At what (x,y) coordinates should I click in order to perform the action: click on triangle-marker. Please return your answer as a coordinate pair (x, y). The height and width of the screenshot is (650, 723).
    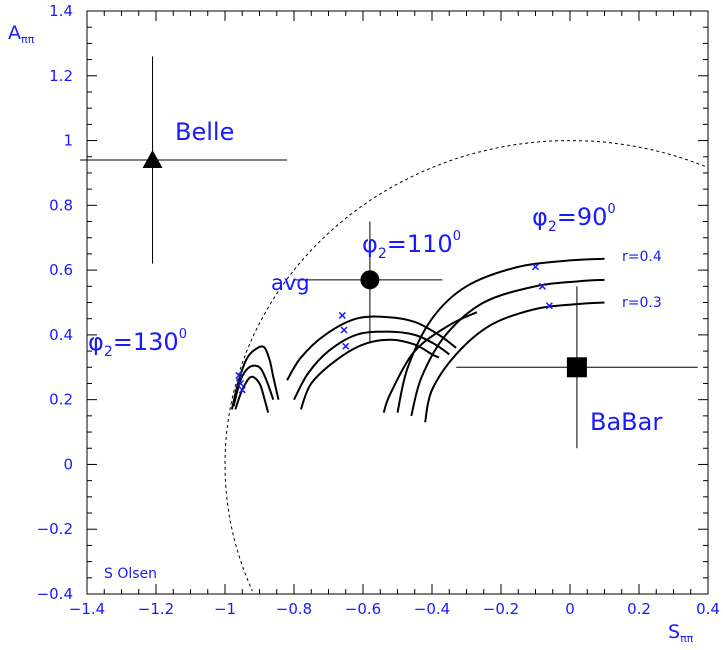
    Looking at the image, I should click on (152, 158).